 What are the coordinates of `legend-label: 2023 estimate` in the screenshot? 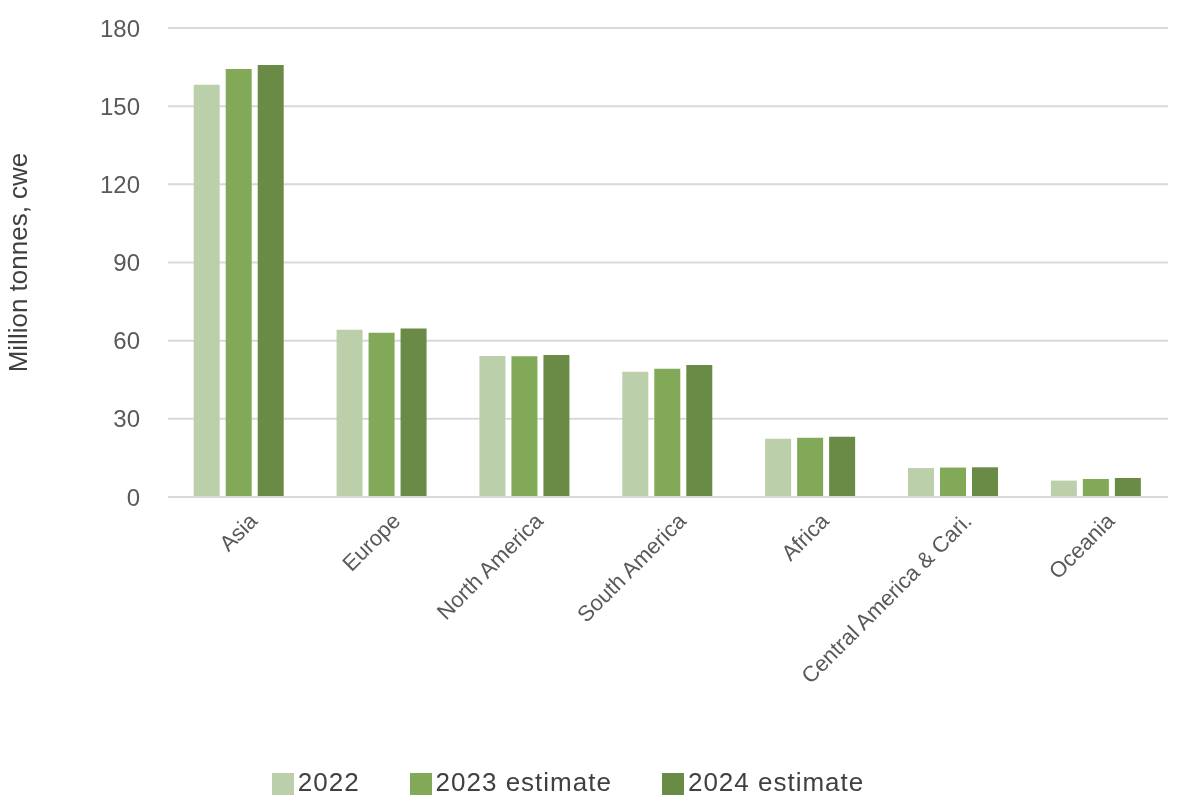 It's located at (523, 782).